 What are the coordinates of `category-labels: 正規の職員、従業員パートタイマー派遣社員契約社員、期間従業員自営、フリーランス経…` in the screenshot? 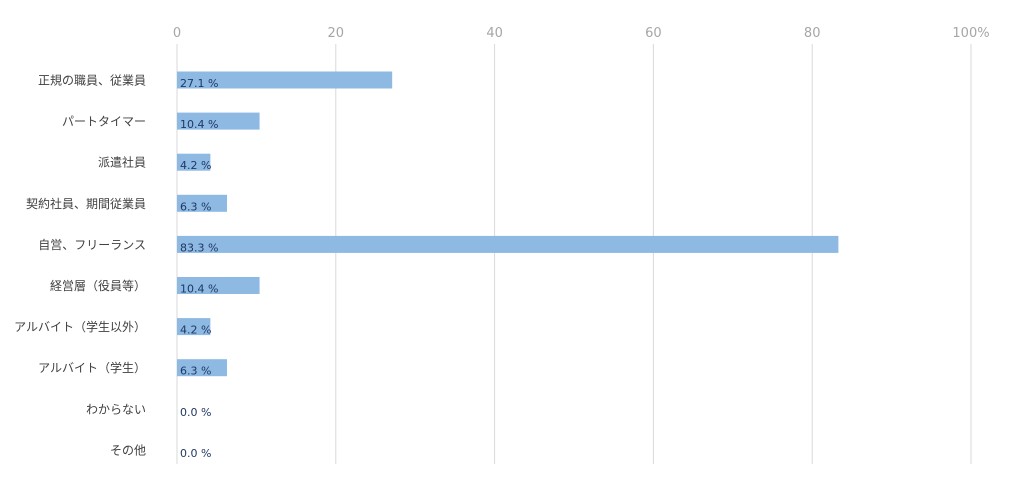 It's located at (80, 265).